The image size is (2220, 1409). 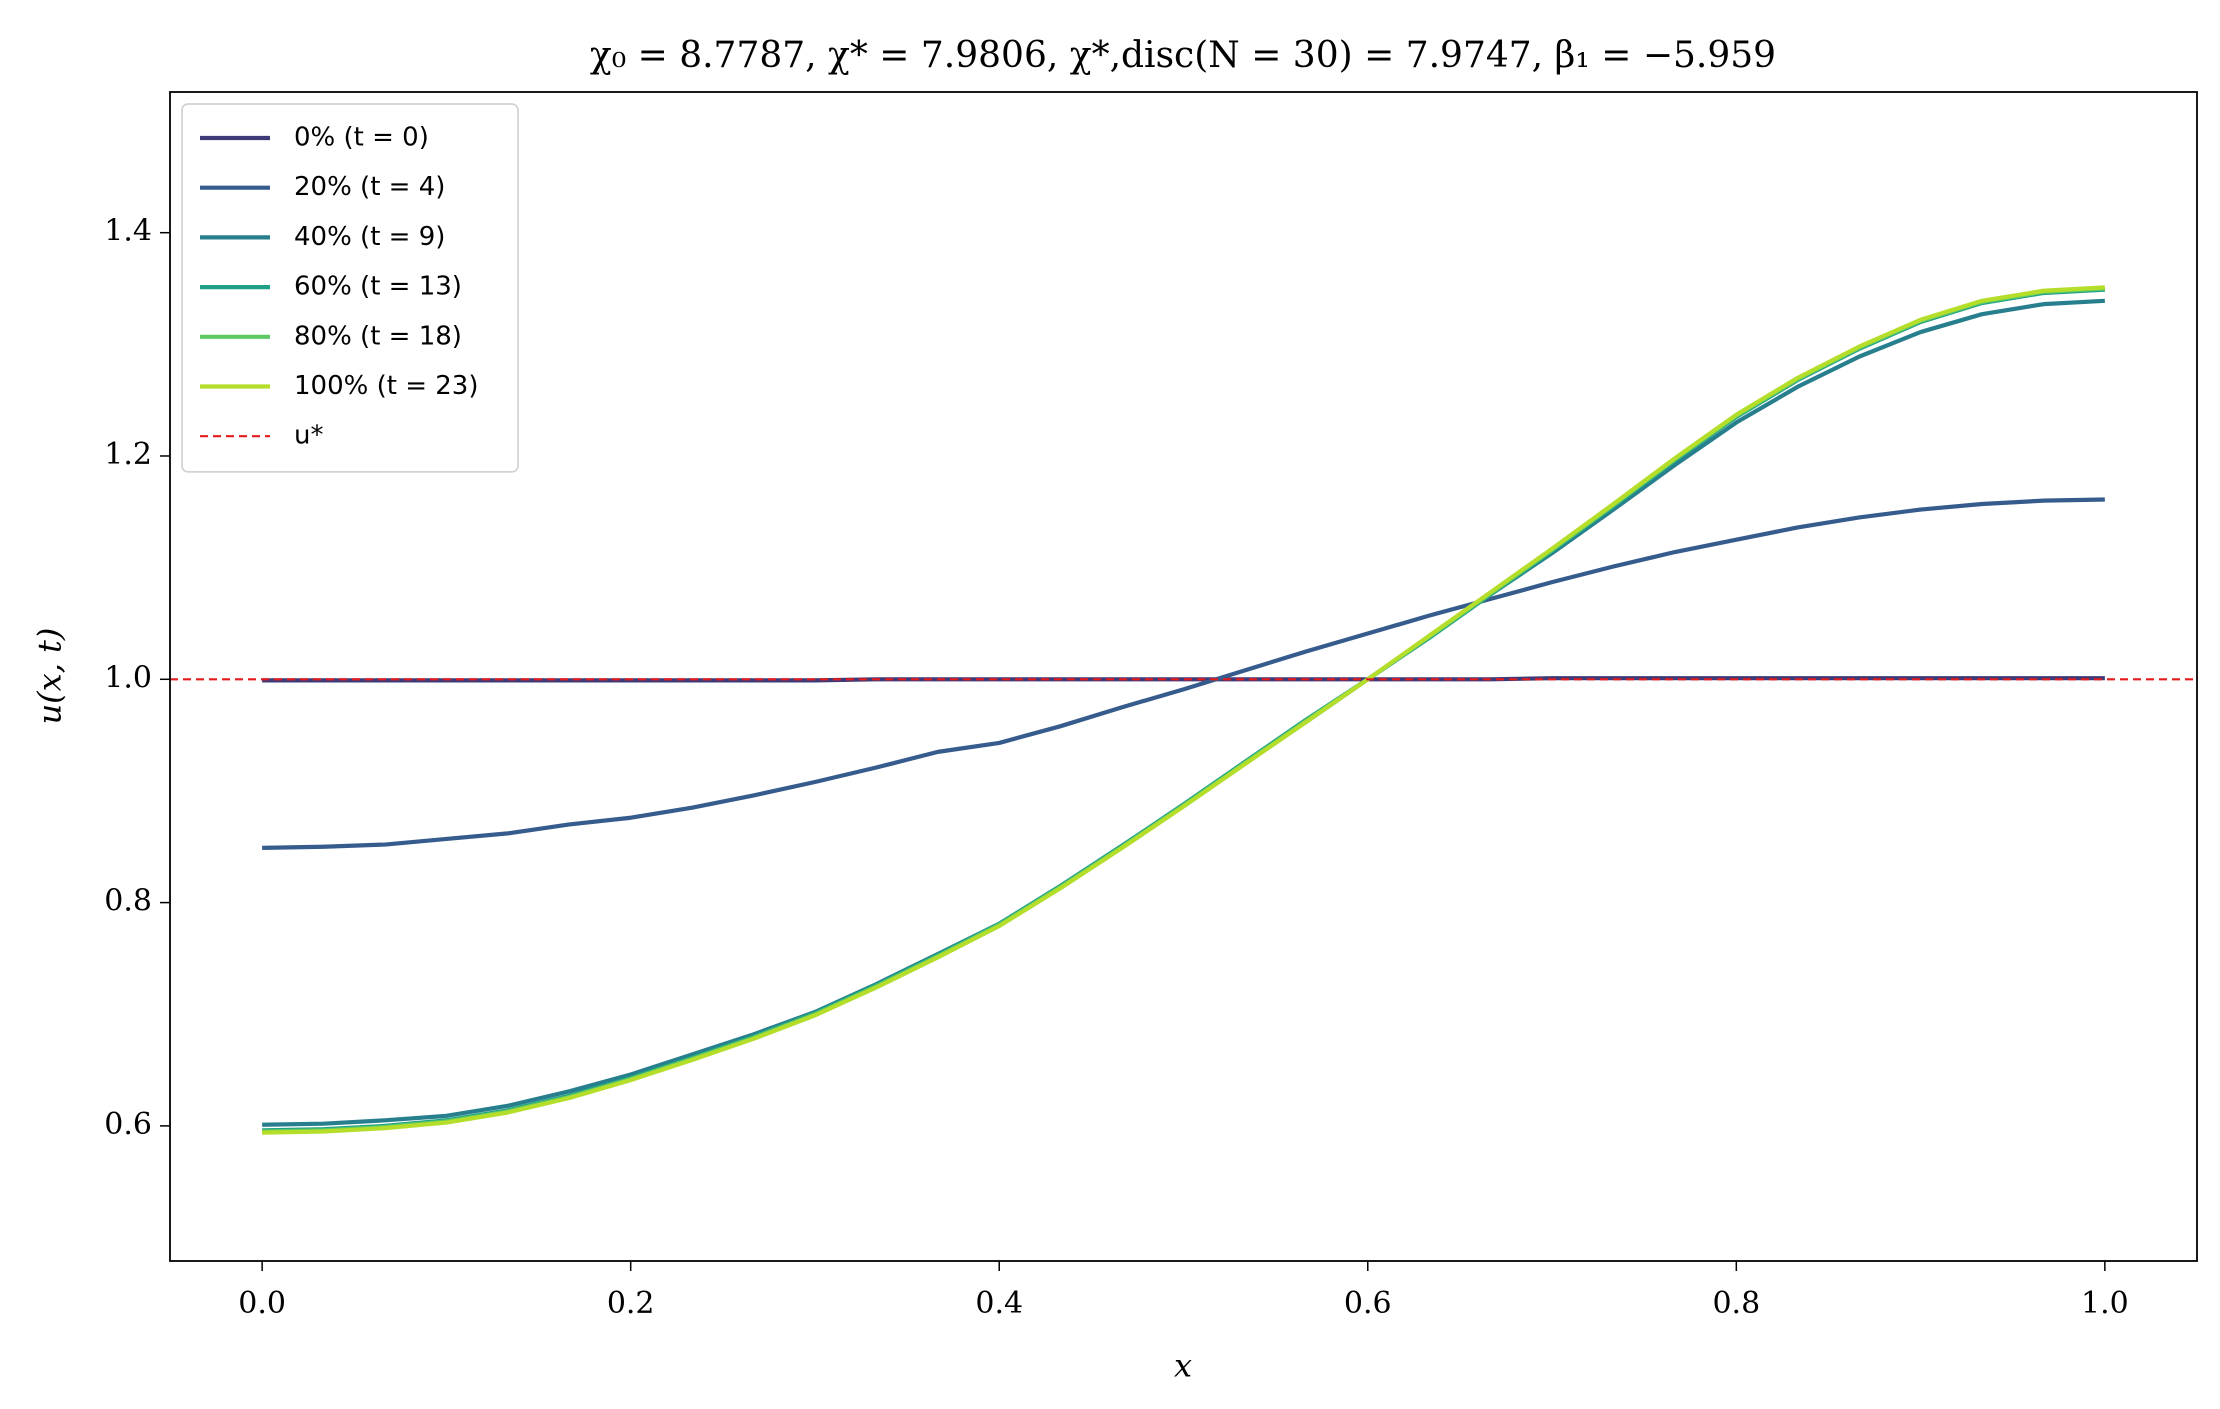 What do you see at coordinates (262, 1303) in the screenshot?
I see `x-tick-label: 0.0` at bounding box center [262, 1303].